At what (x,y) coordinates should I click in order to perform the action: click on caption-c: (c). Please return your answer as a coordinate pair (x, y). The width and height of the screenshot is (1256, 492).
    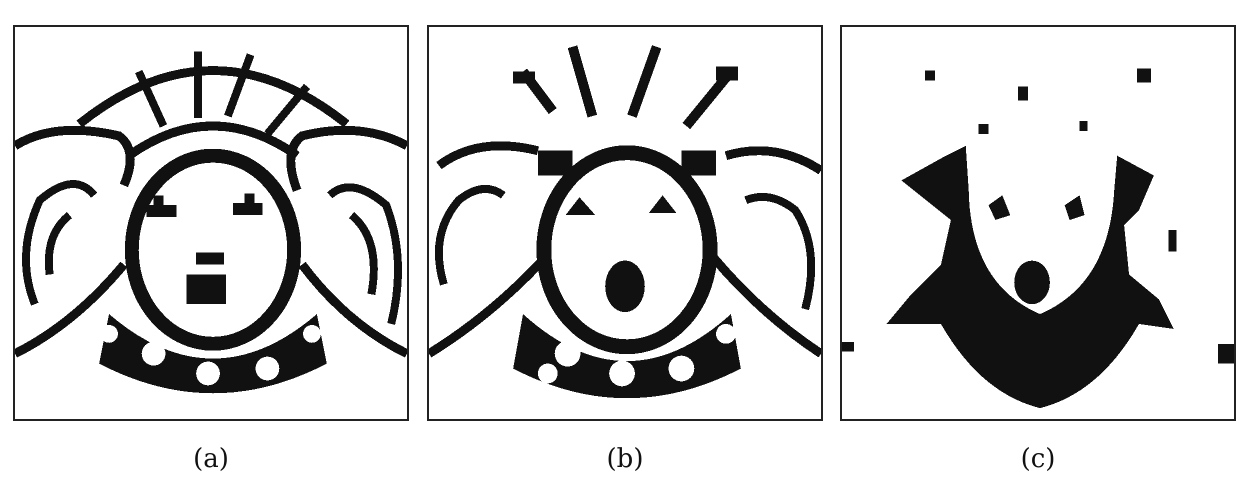
    Looking at the image, I should click on (1038, 459).